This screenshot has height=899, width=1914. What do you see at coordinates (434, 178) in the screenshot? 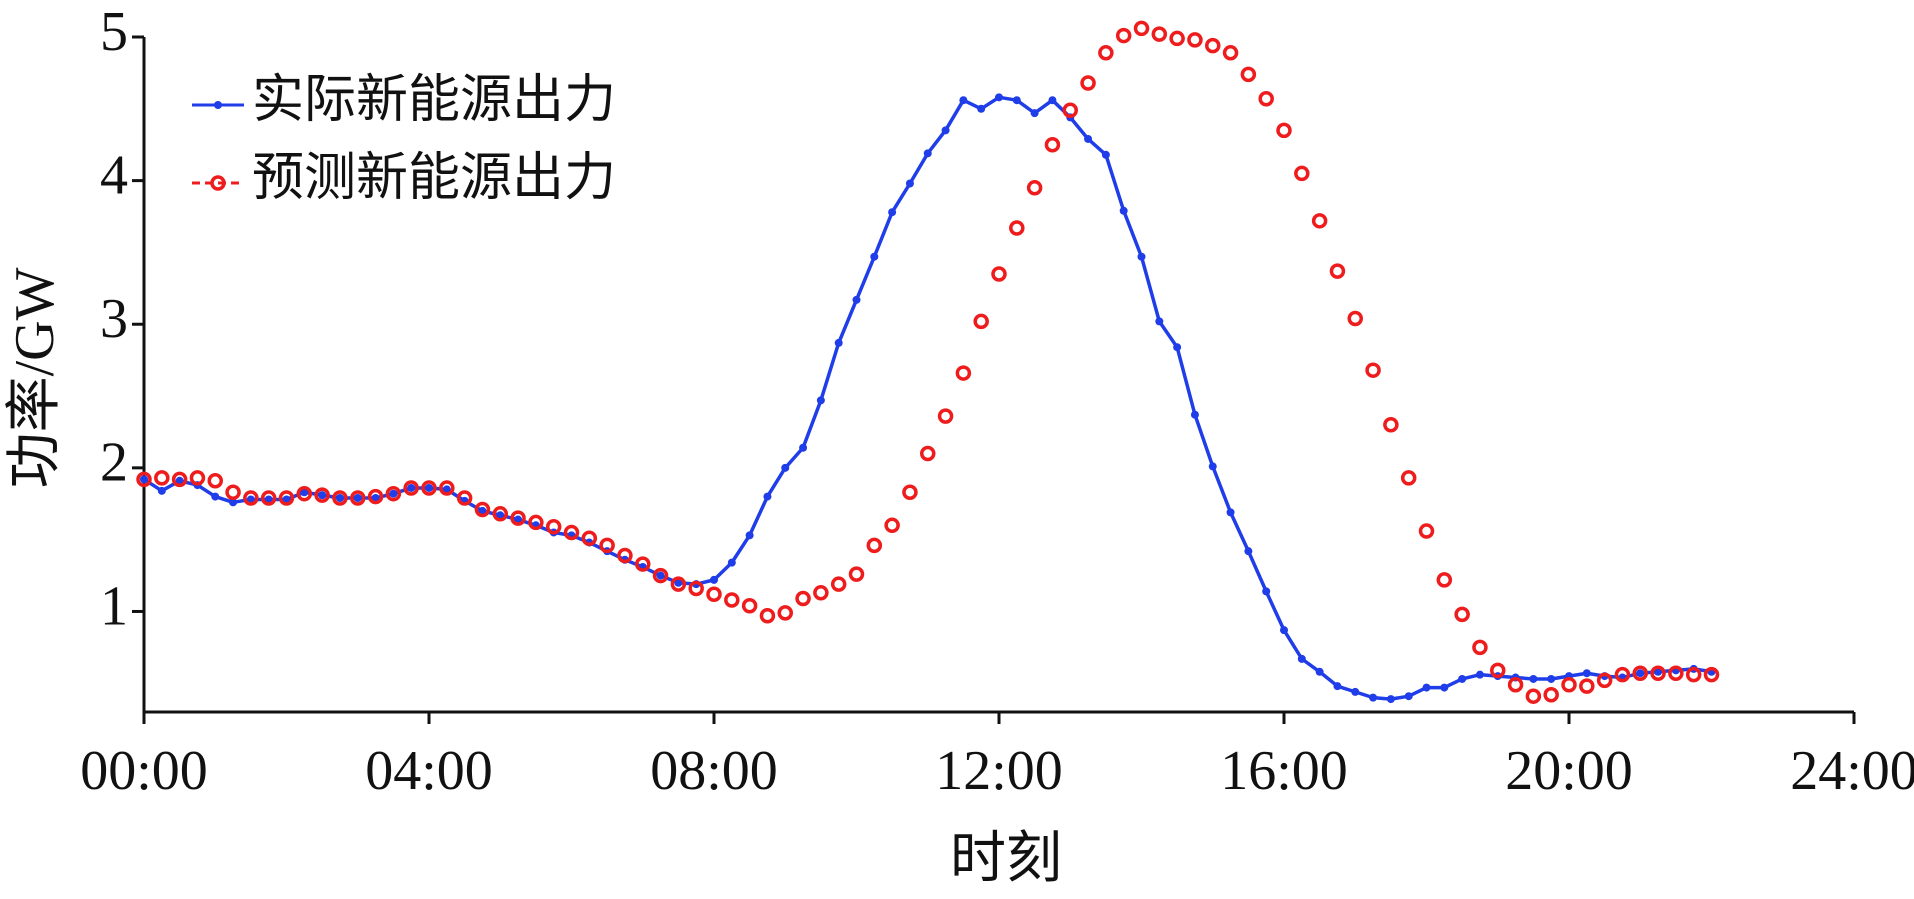
I see `legend-label: 预测新能源出力` at bounding box center [434, 178].